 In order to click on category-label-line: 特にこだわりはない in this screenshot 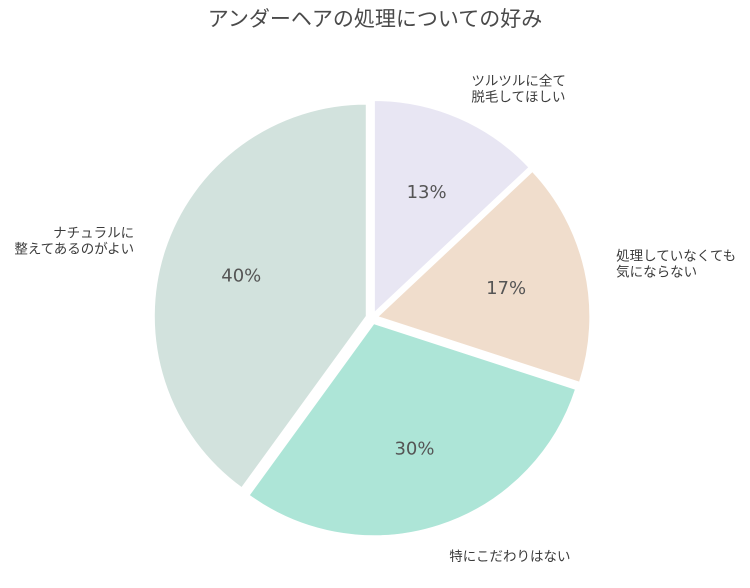, I will do `click(509, 557)`.